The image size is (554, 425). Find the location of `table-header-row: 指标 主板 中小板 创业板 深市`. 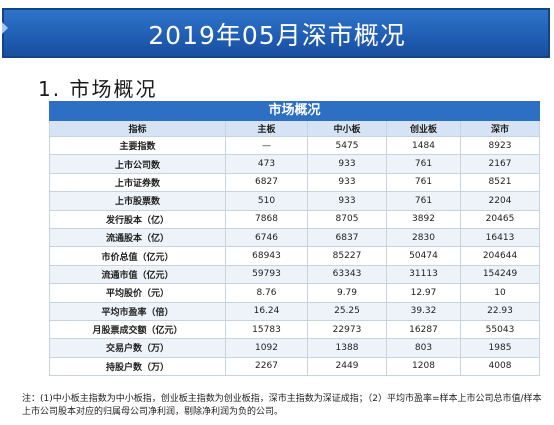

table-header-row: 指标 主板 中小板 创业板 深市 is located at coordinates (294, 129).